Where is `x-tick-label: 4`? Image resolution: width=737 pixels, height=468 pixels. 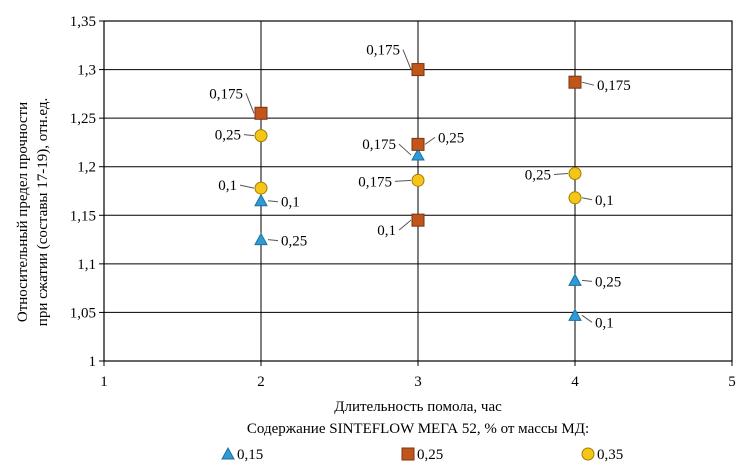
x-tick-label: 4 is located at coordinates (575, 382).